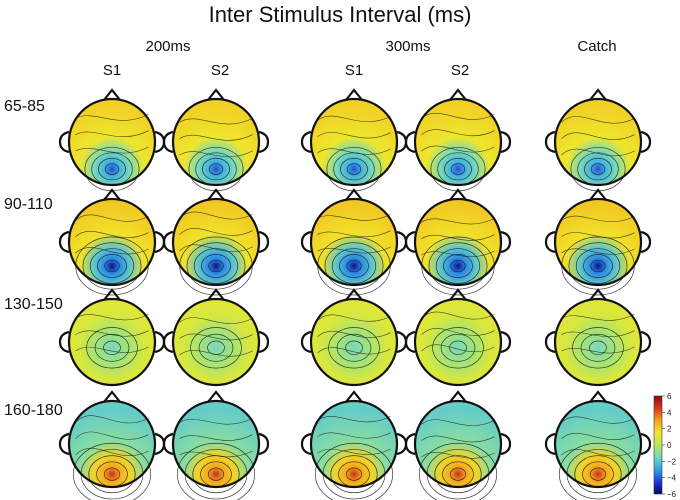  Describe the element at coordinates (112, 140) in the screenshot. I see `topomap-r1-c1` at that location.